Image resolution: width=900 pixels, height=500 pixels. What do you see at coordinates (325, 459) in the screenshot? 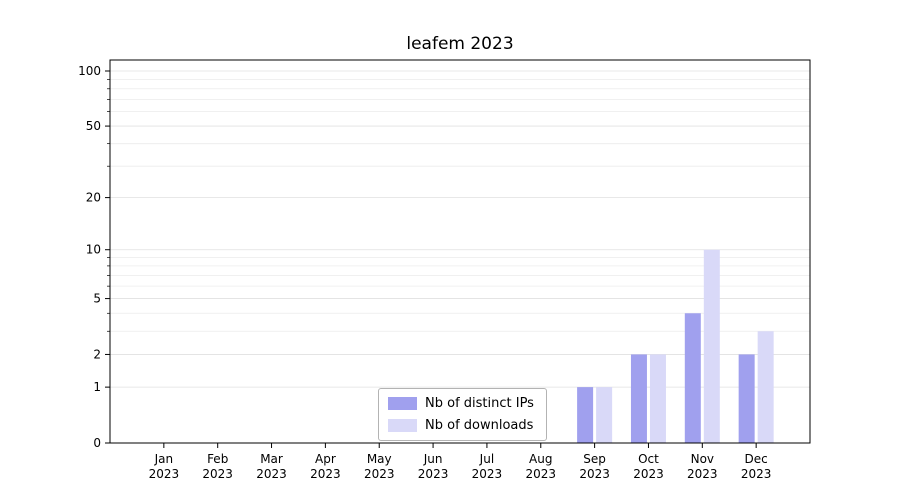
I see `x-tick-label-month: Apr` at bounding box center [325, 459].